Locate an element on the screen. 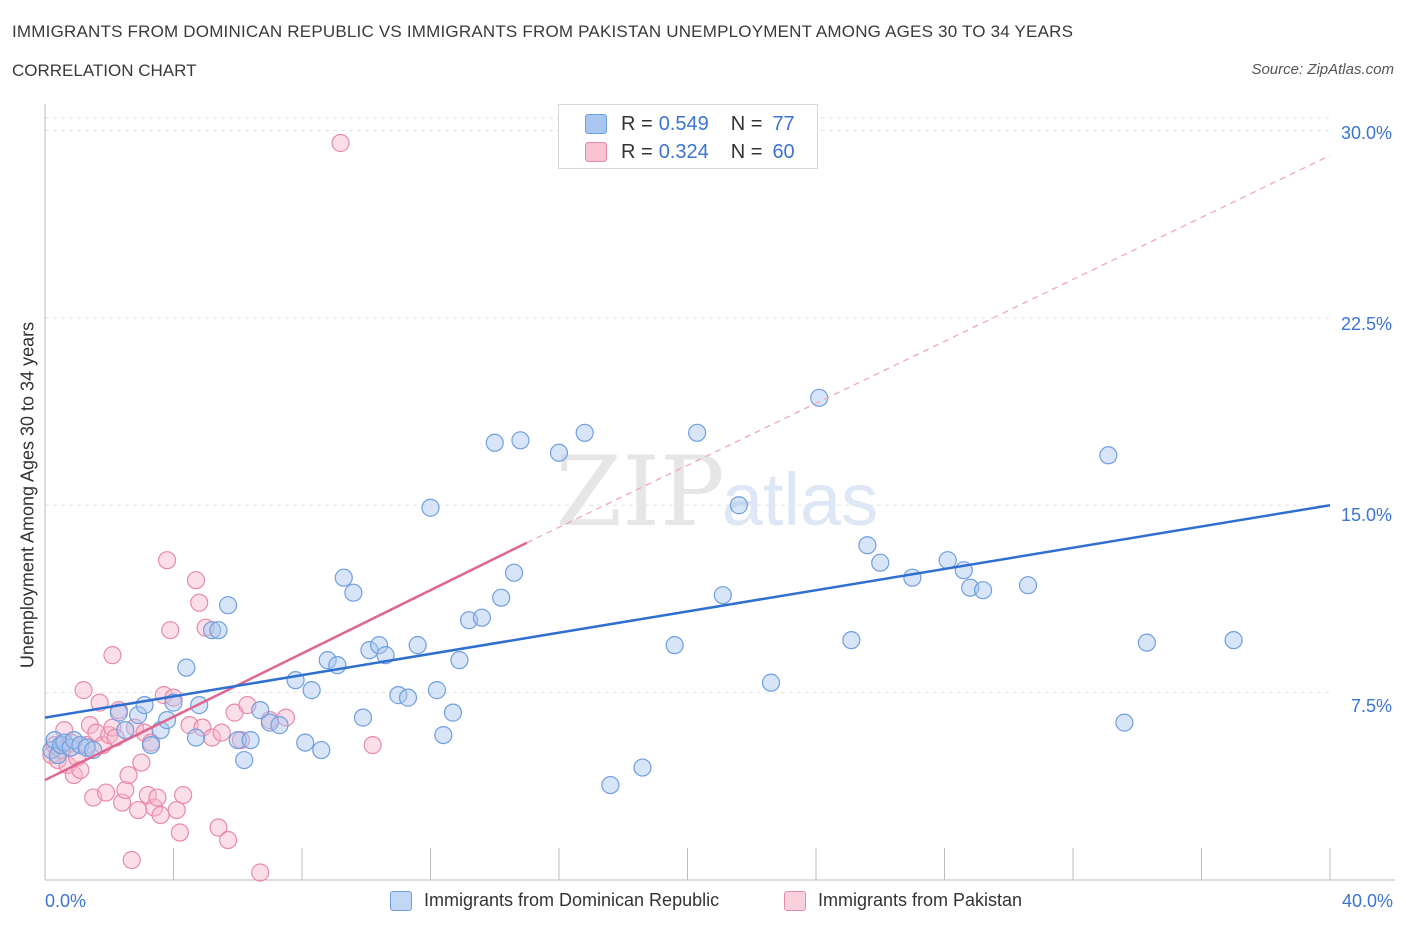 The height and width of the screenshot is (930, 1406). watermark-zip: ZIP is located at coordinates (639, 492).